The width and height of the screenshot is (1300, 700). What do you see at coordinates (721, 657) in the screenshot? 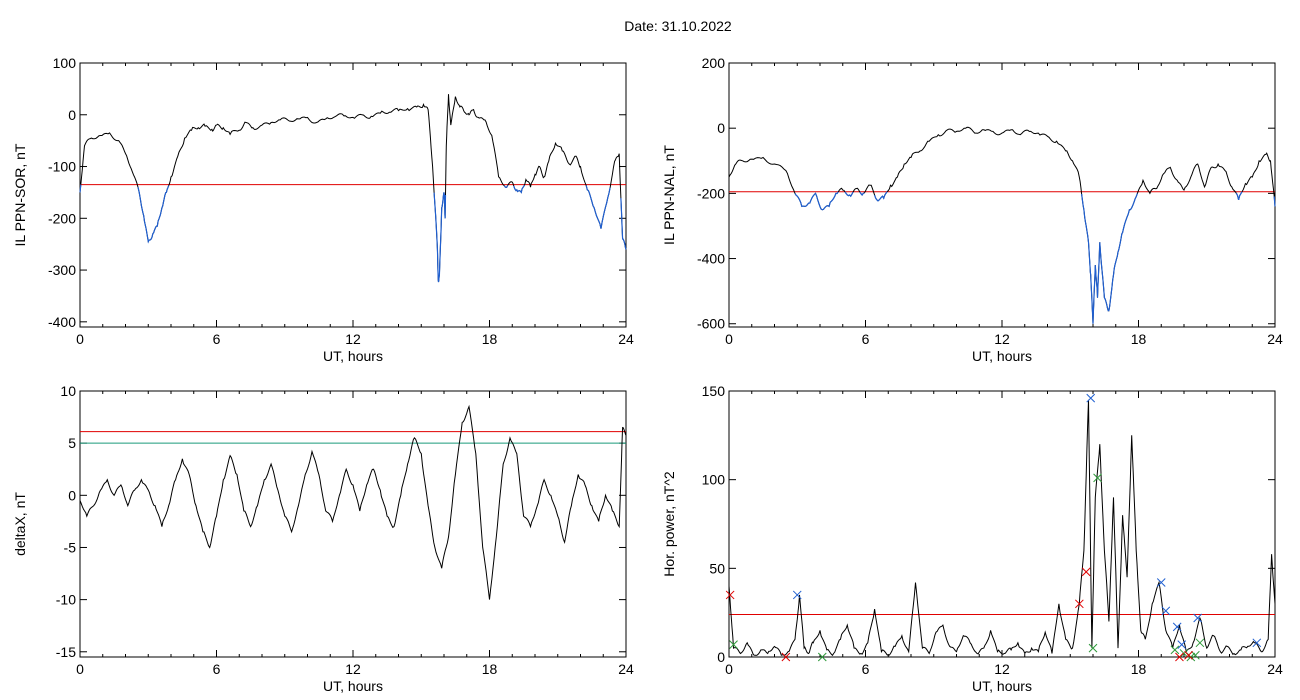
I see `panel4-ytick-label: 0` at bounding box center [721, 657].